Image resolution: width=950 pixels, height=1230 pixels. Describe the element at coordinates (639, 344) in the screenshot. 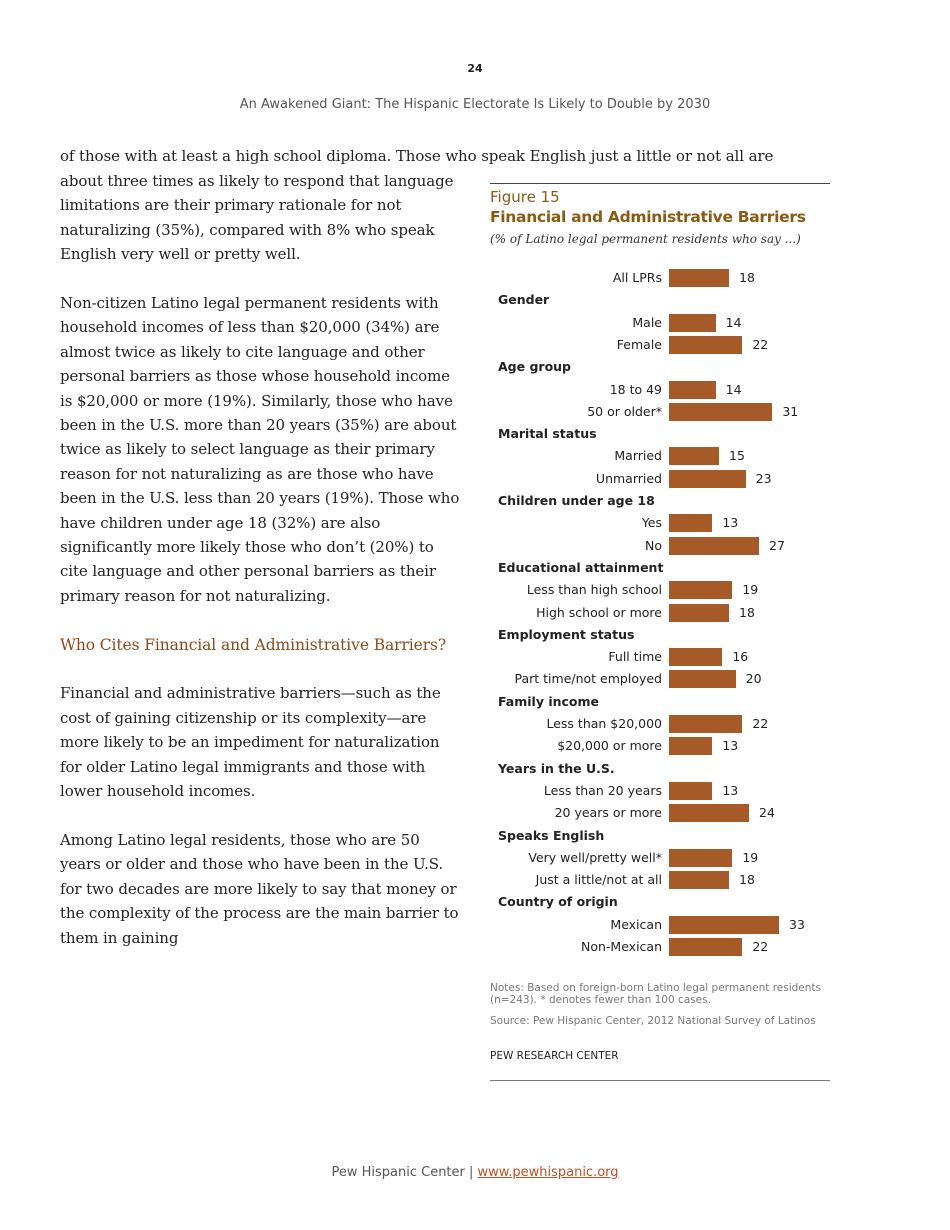

I see `bar-label: Female` at that location.